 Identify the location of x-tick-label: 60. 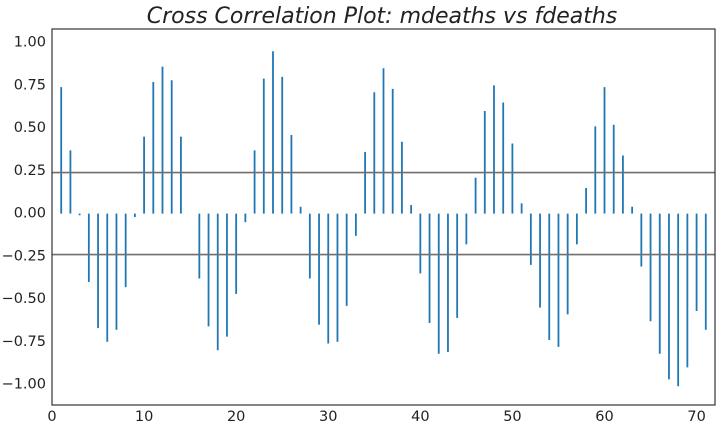
(604, 417).